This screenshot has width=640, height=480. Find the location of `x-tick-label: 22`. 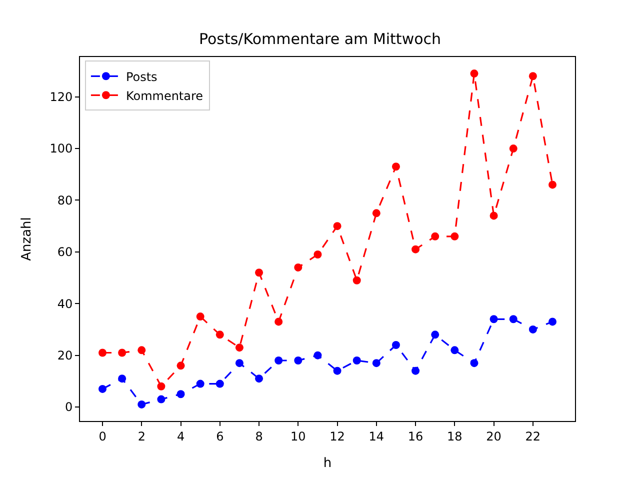

x-tick-label: 22 is located at coordinates (533, 436).